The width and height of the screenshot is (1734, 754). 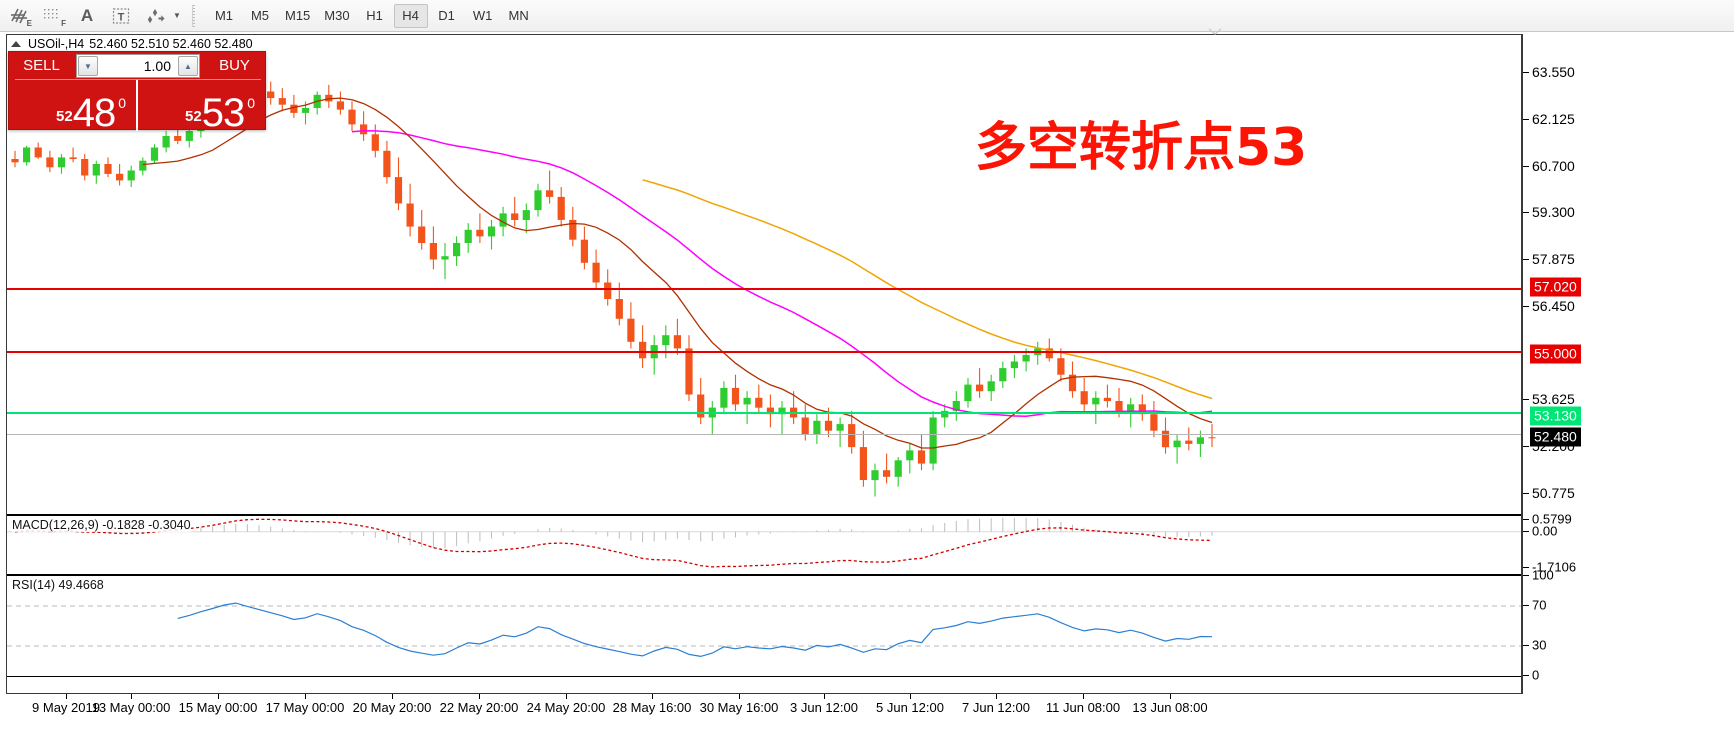 I want to click on date-axis-label: 17 May 00:00, so click(x=305, y=707).